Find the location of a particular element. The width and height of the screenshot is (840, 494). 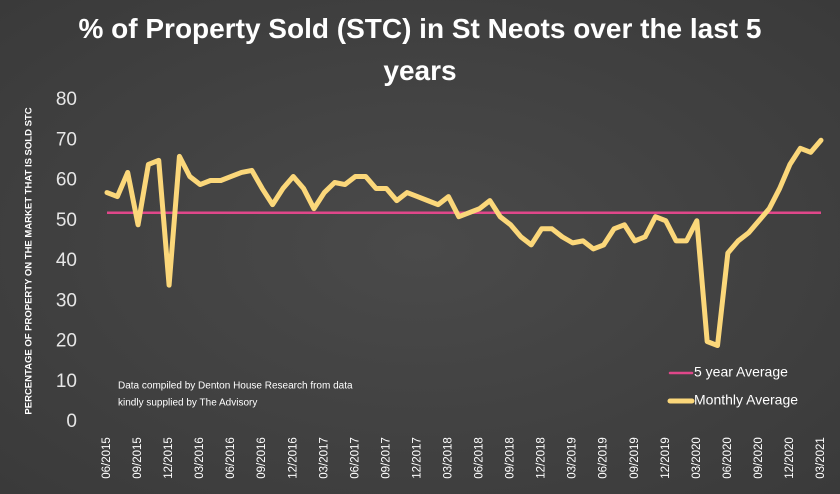

x-tick-label: 12/2018 is located at coordinates (542, 458).